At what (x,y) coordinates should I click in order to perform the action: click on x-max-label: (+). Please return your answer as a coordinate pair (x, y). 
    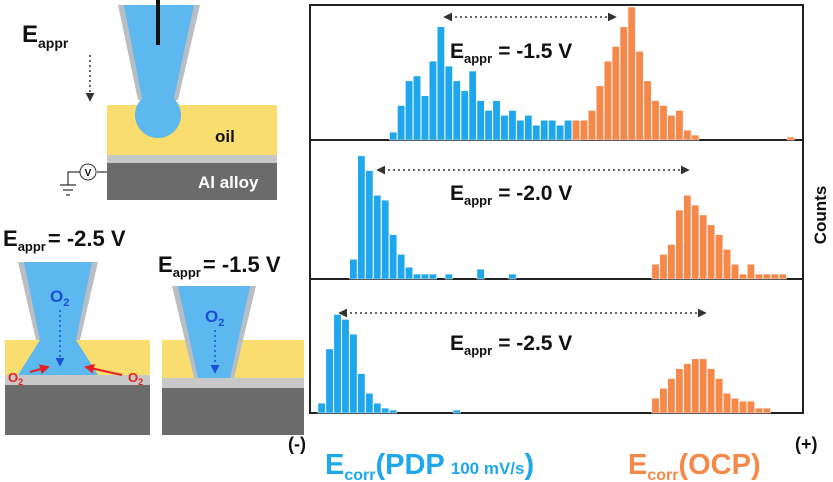
    Looking at the image, I should click on (806, 444).